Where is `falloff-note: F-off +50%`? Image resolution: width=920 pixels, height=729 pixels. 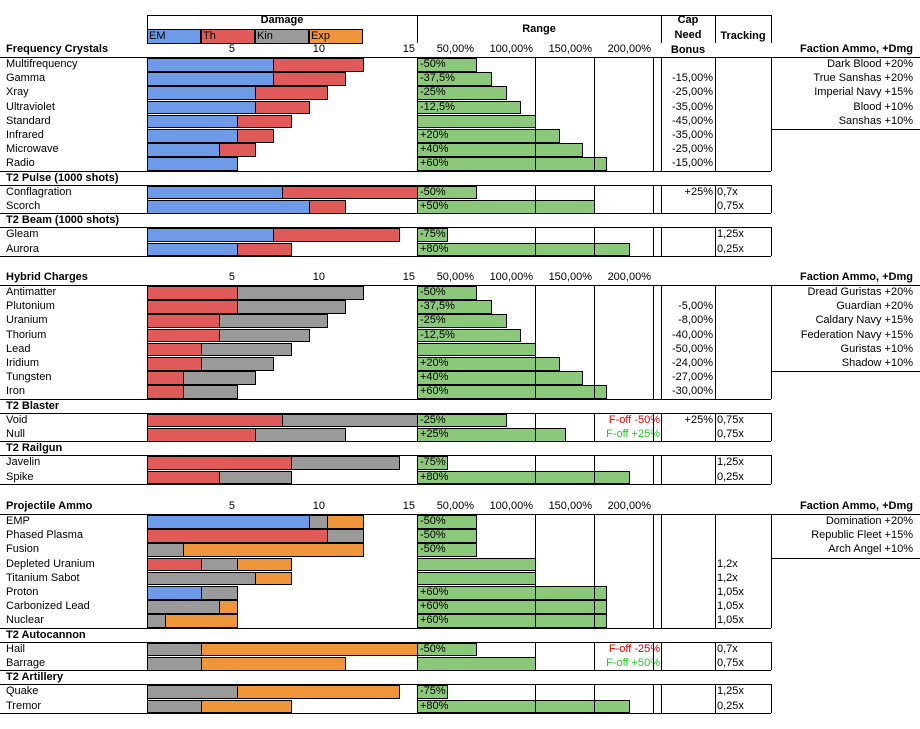 falloff-note: F-off +50% is located at coordinates (633, 663).